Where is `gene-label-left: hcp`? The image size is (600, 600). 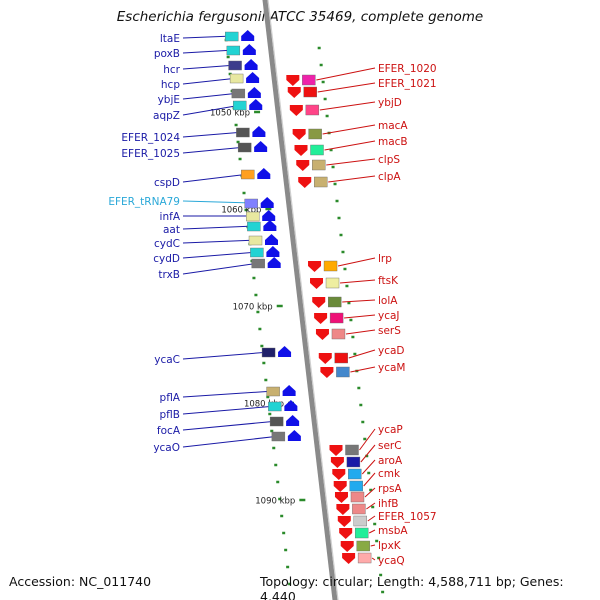 gene-label-left: hcp is located at coordinates (170, 85).